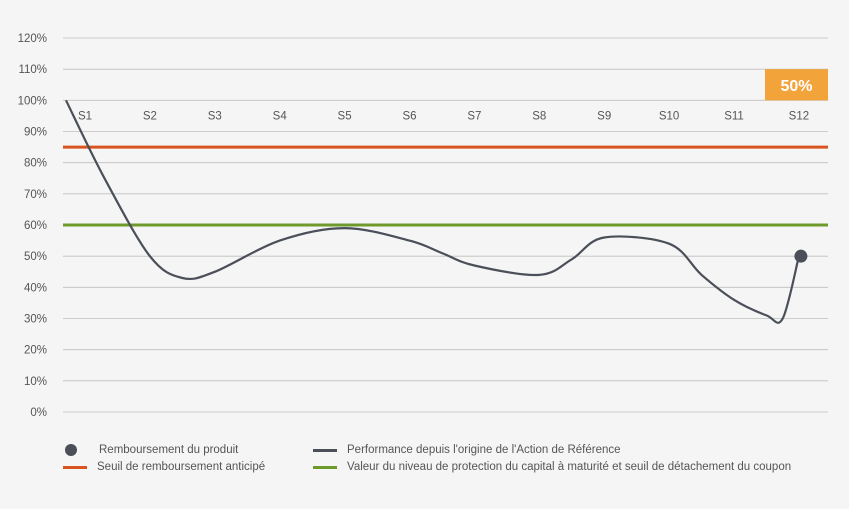 This screenshot has width=849, height=509. What do you see at coordinates (409, 116) in the screenshot?
I see `x-tick-label: S6` at bounding box center [409, 116].